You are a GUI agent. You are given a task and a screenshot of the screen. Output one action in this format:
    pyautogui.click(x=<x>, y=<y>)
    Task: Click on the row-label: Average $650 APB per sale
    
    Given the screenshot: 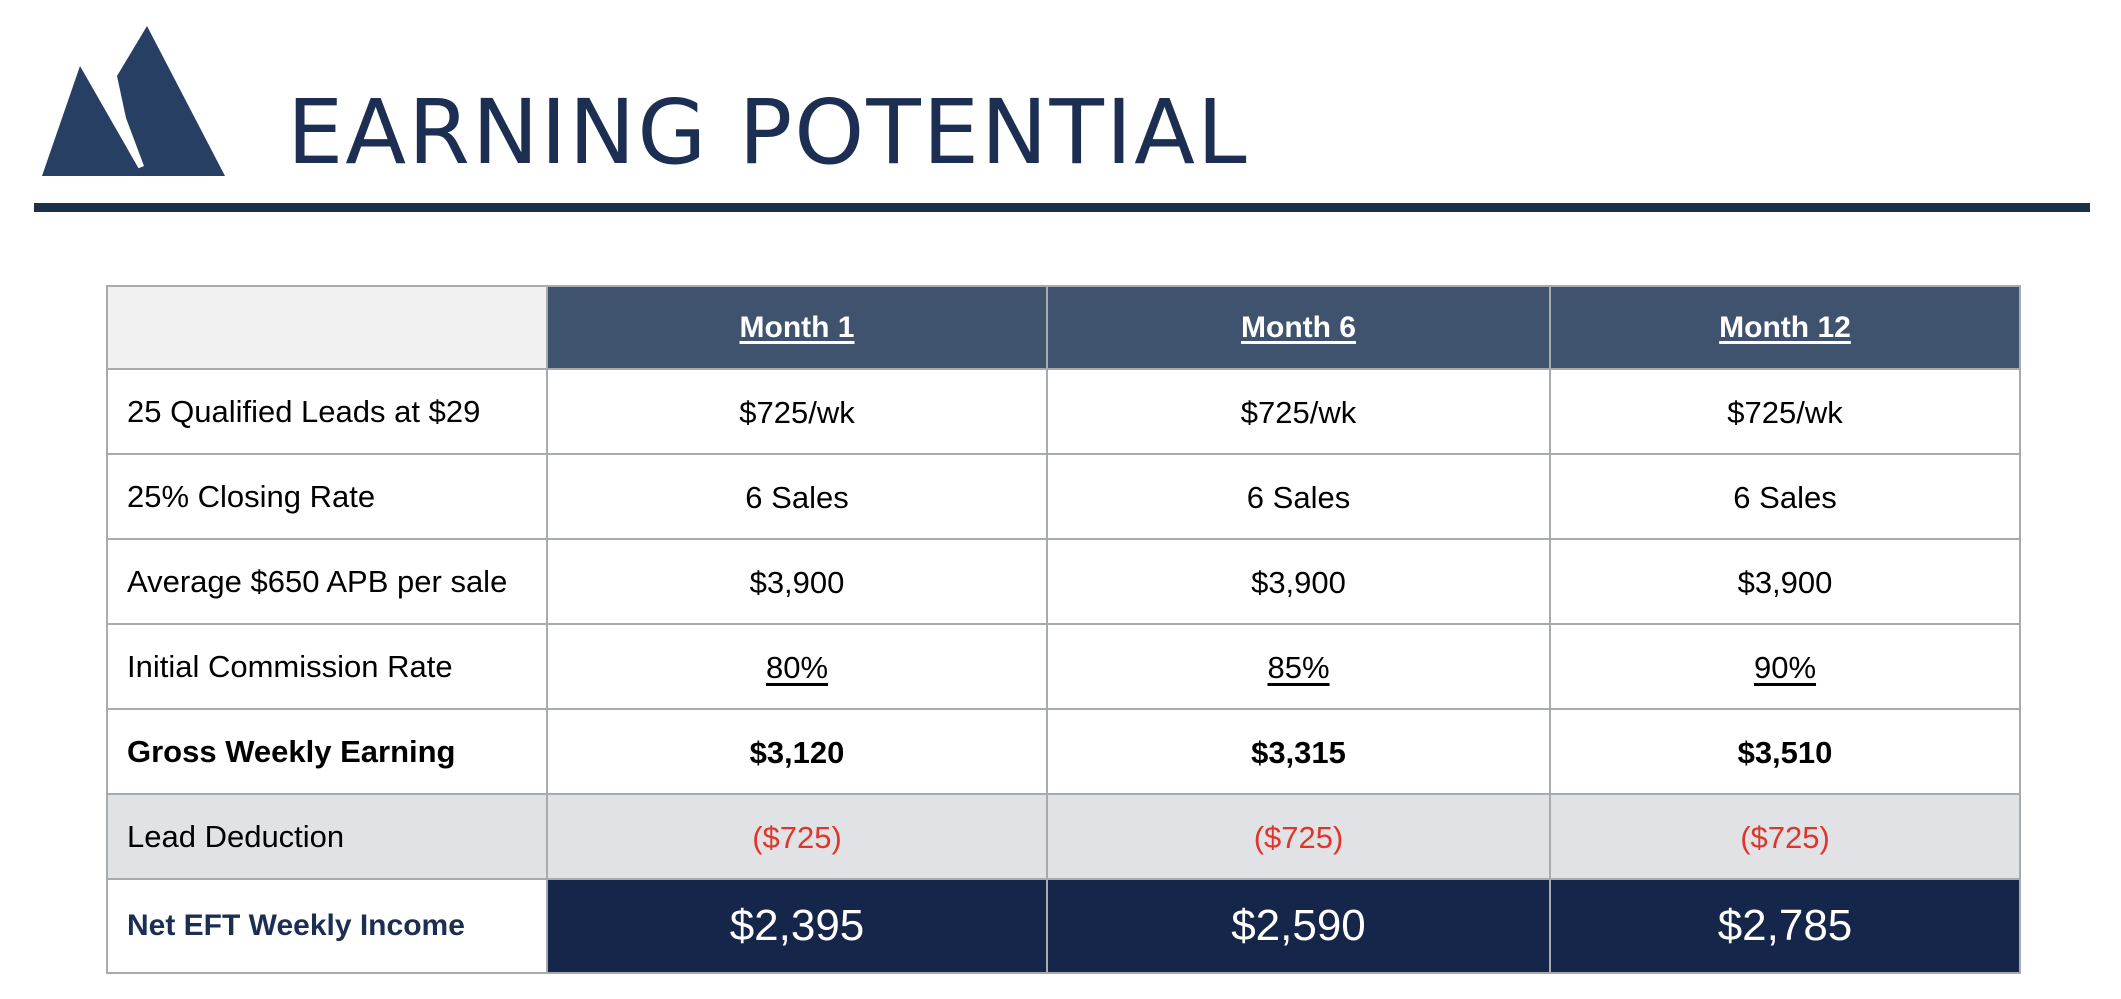 What is the action you would take?
    pyautogui.click(x=327, y=581)
    